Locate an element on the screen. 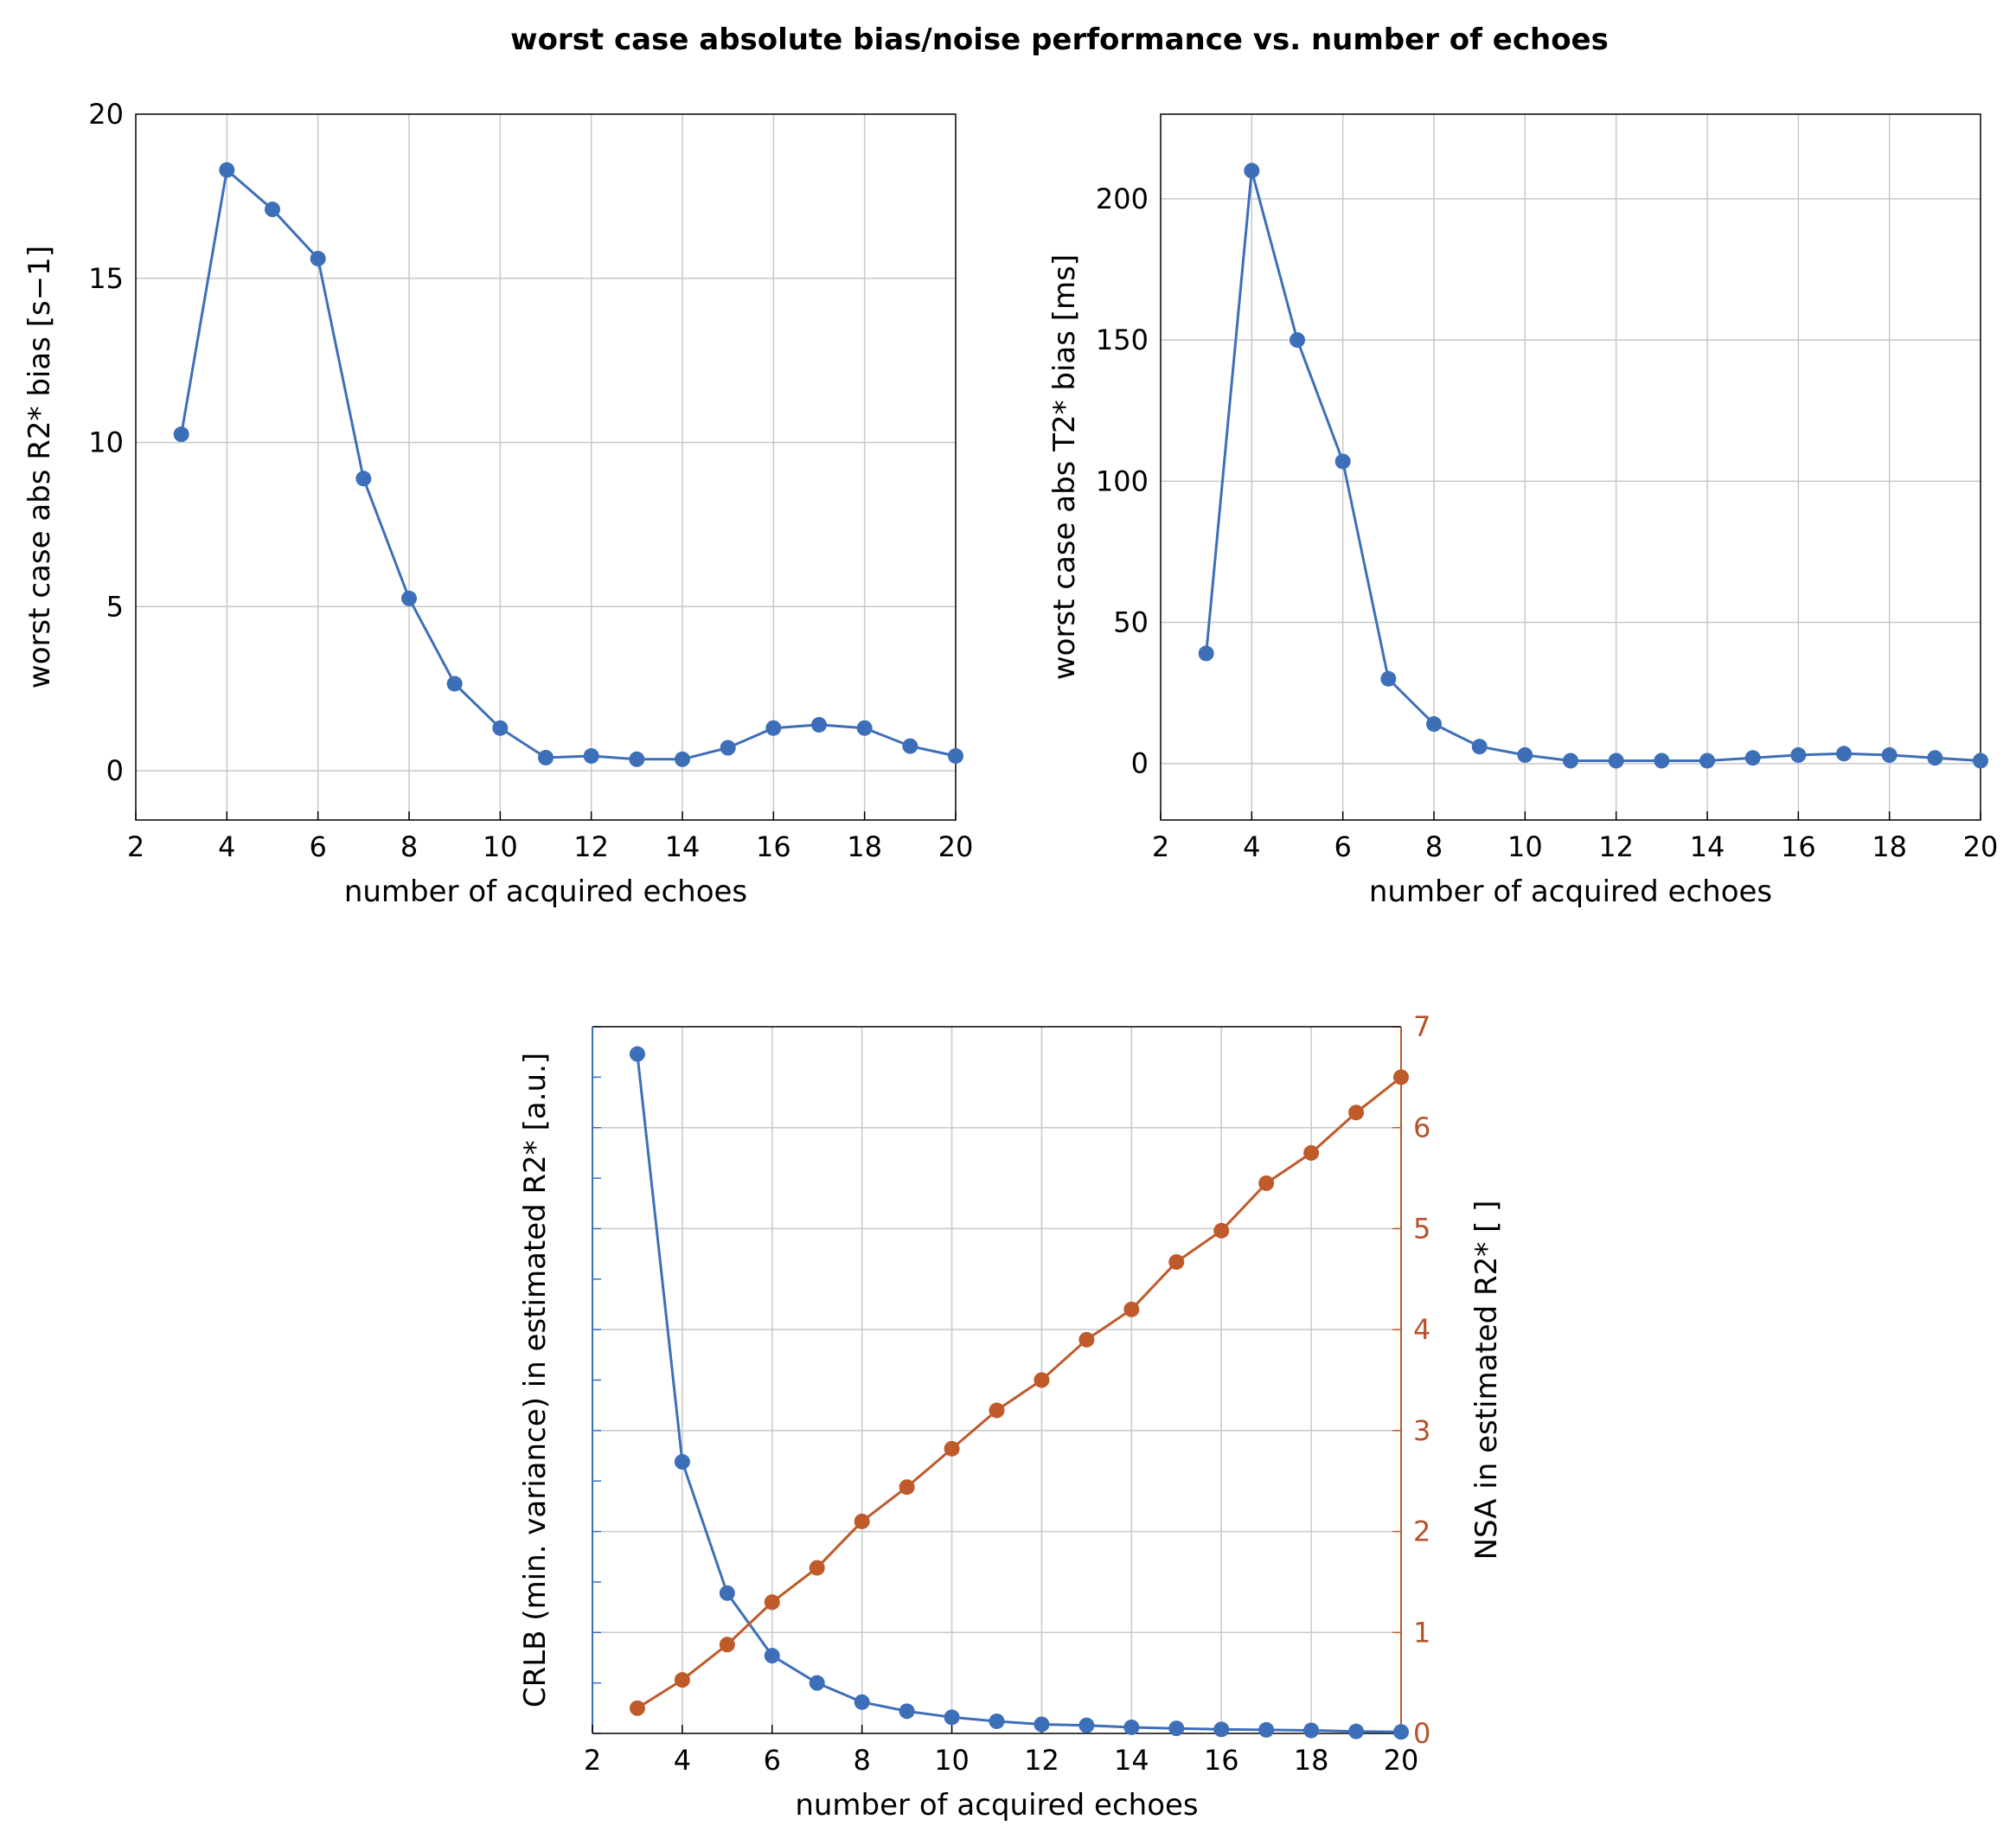 The width and height of the screenshot is (2016, 1845). y-axis-label: worst case abs T2* bias [ms] is located at coordinates (1064, 467).